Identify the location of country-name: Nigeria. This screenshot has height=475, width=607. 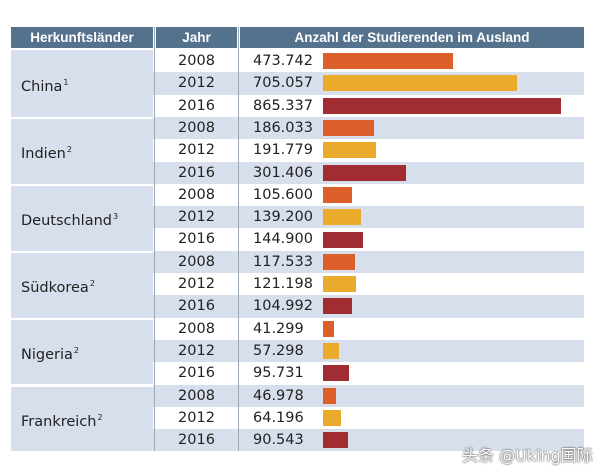
(47, 355).